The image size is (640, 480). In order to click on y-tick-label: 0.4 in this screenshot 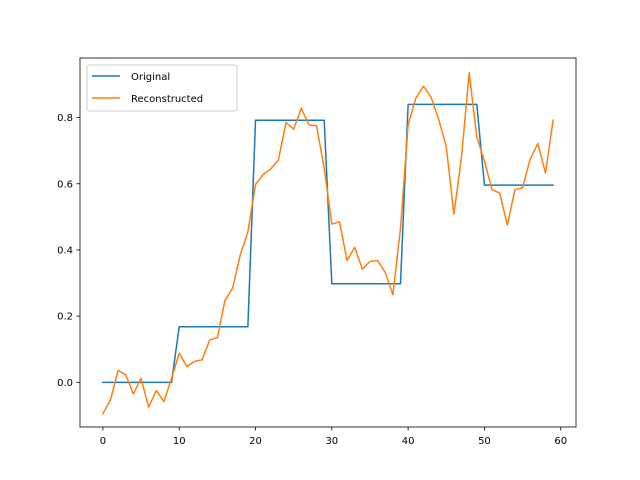, I will do `click(65, 250)`.